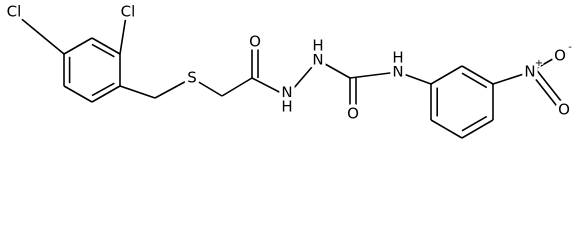 The image size is (580, 240). Describe the element at coordinates (539, 63) in the screenshot. I see `atom-charge: +` at that location.